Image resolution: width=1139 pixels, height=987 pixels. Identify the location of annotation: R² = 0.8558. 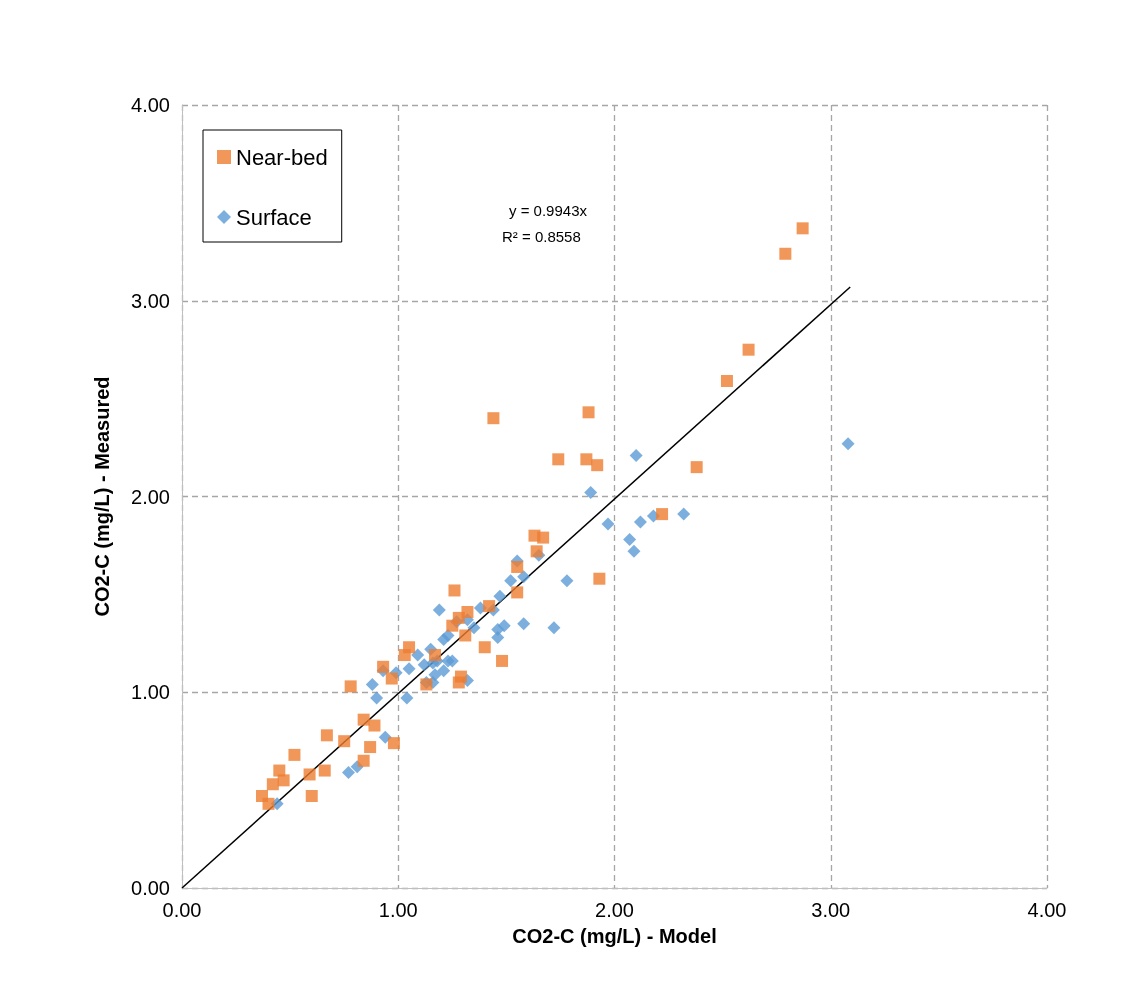
(541, 236).